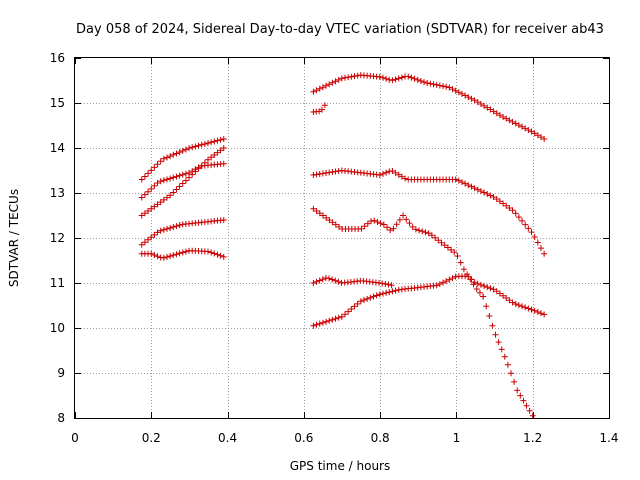 Image resolution: width=640 pixels, height=480 pixels. I want to click on y-tick-label: 10, so click(57, 328).